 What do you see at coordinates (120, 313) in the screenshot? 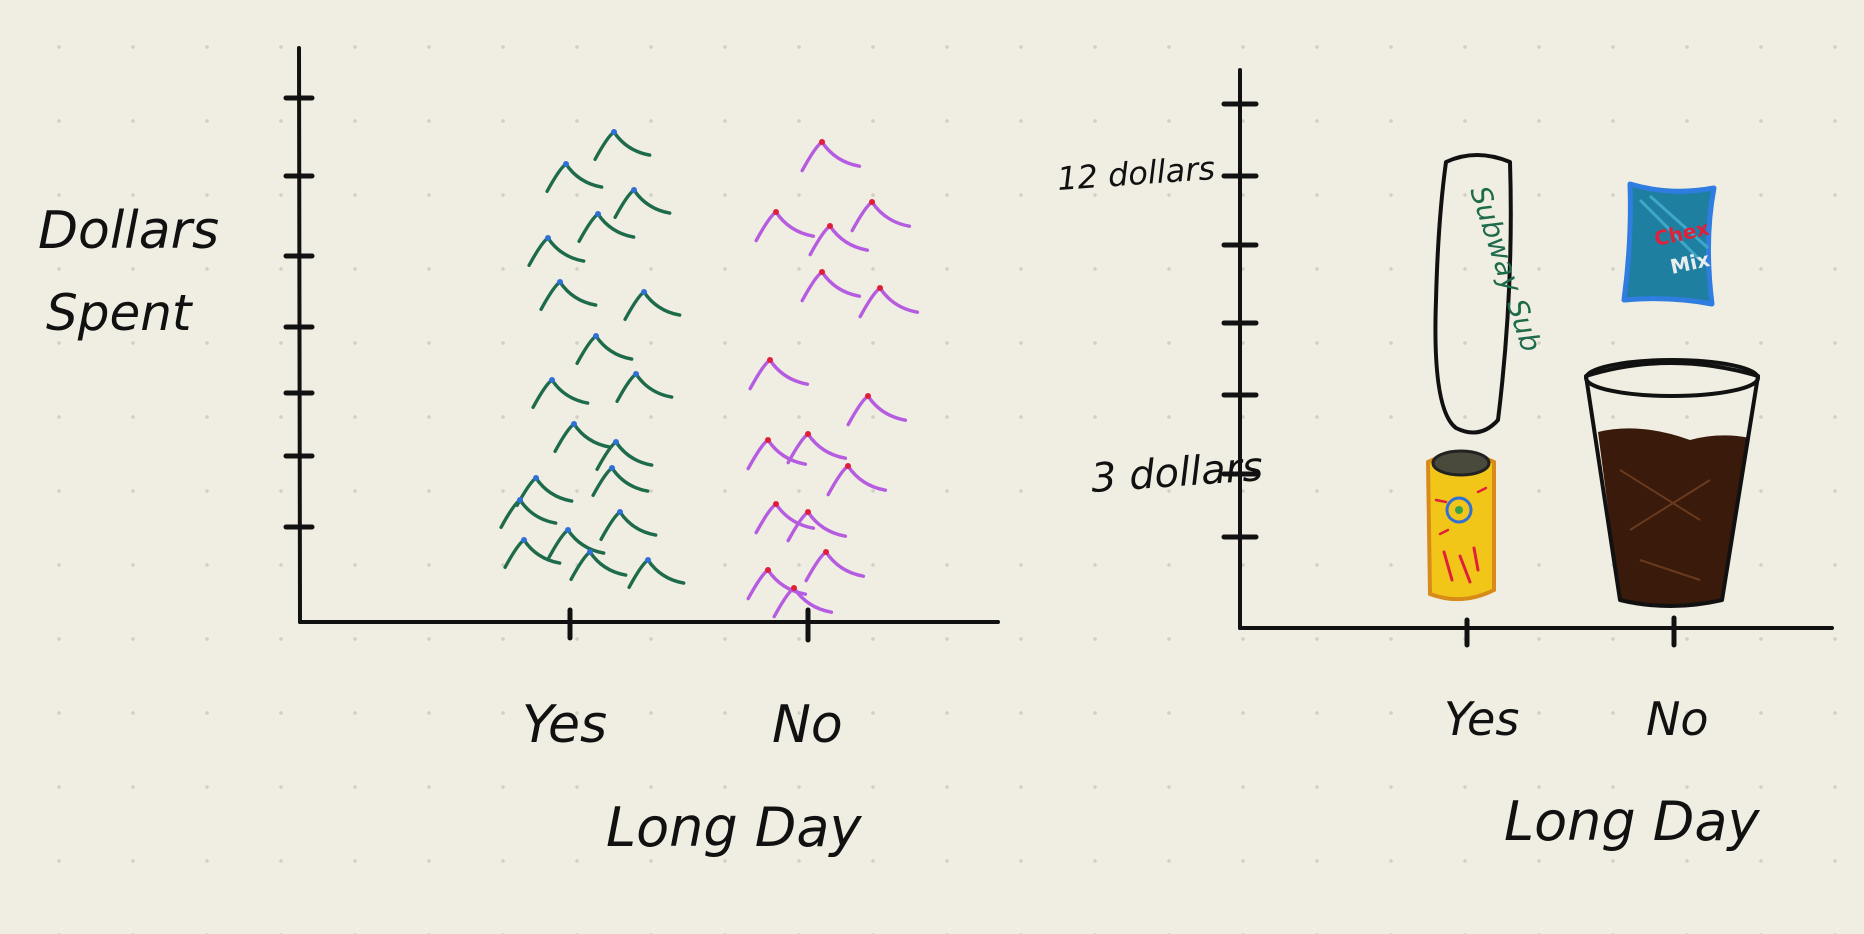
I see `left-ylabel-line2: Spent` at bounding box center [120, 313].